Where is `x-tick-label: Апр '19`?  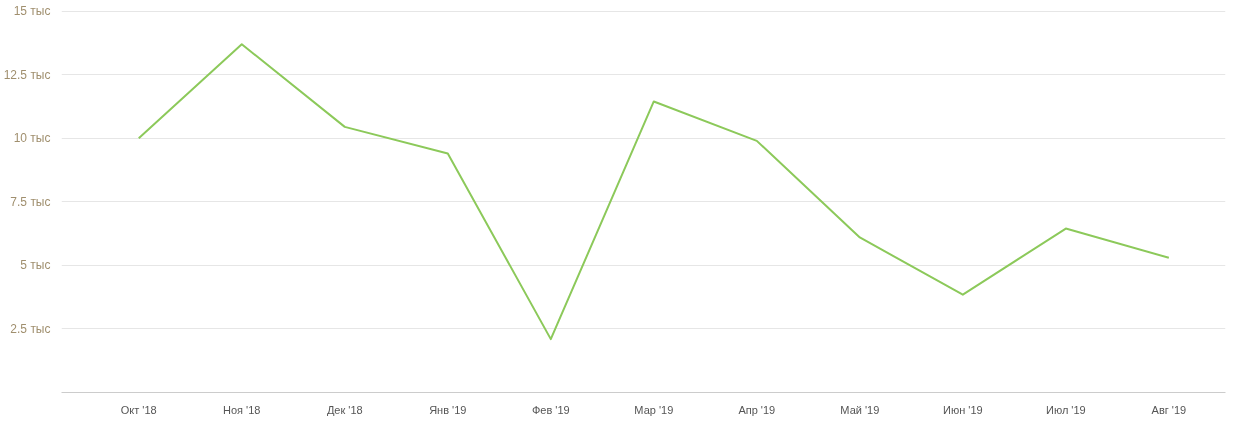
x-tick-label: Апр '19 is located at coordinates (757, 409).